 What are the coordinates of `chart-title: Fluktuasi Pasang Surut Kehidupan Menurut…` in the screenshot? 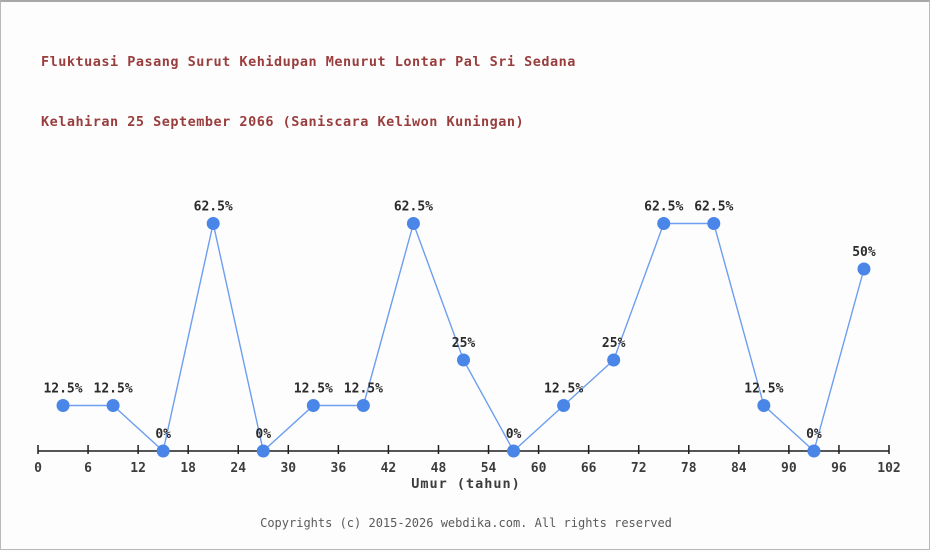 It's located at (308, 82).